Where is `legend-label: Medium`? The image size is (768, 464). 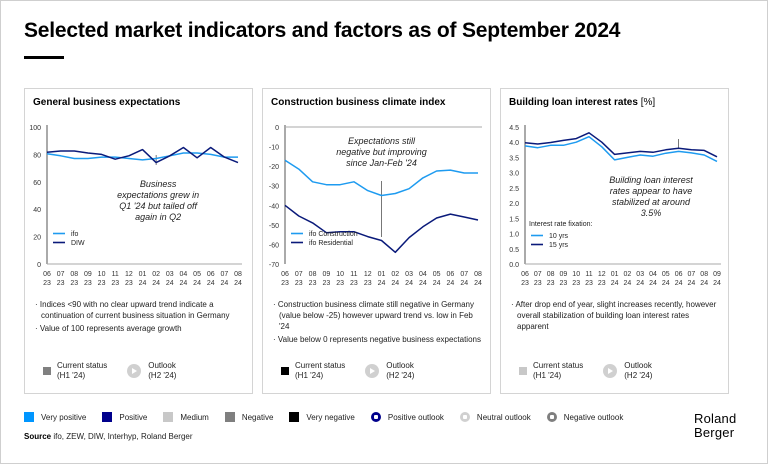
legend-label: Medium is located at coordinates (194, 417).